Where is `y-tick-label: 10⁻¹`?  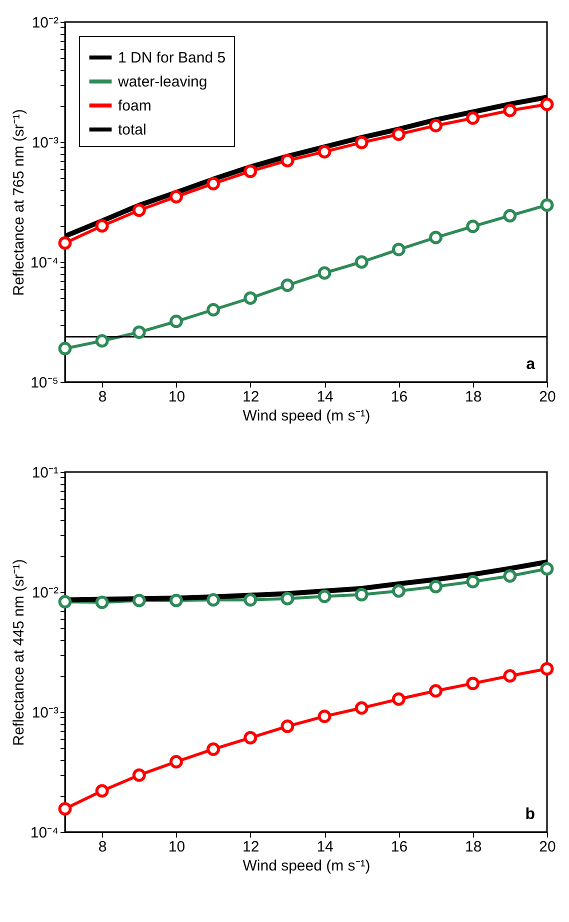 y-tick-label: 10⁻¹ is located at coordinates (45, 473).